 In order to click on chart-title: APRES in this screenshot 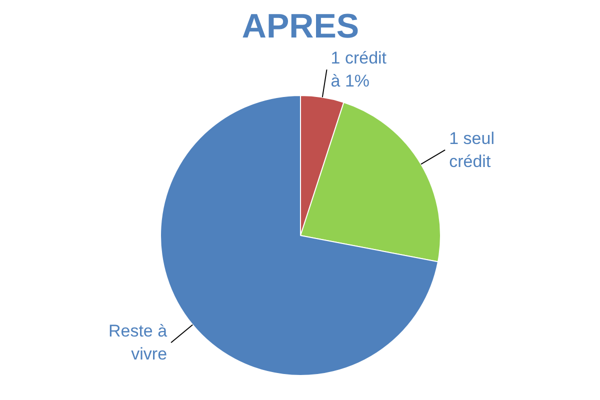, I will do `click(301, 27)`.